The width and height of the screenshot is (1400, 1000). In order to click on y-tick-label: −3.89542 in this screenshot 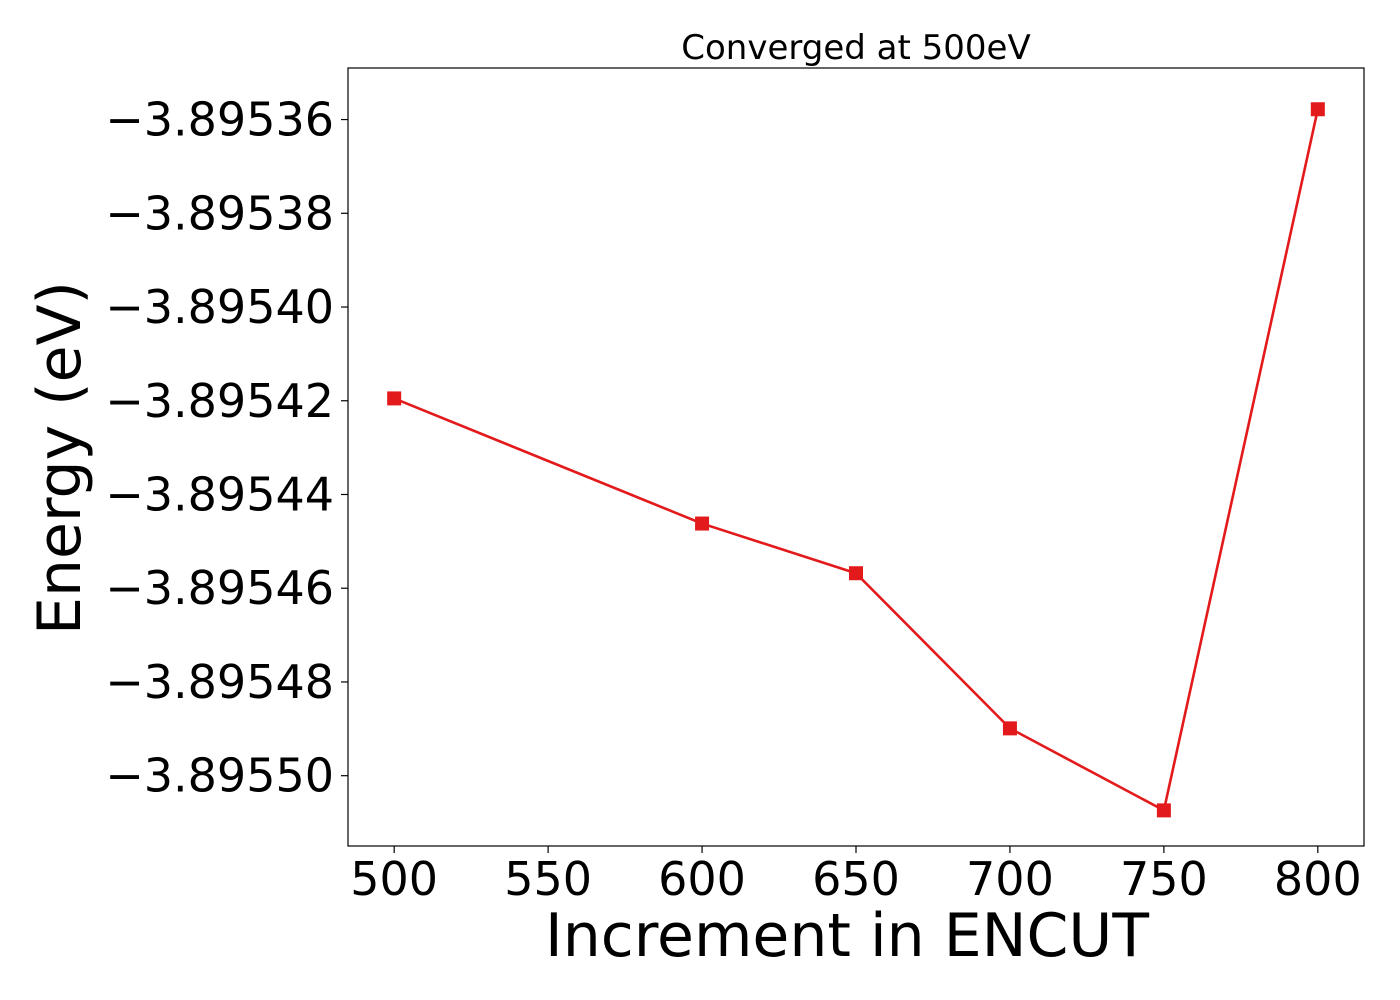, I will do `click(219, 401)`.